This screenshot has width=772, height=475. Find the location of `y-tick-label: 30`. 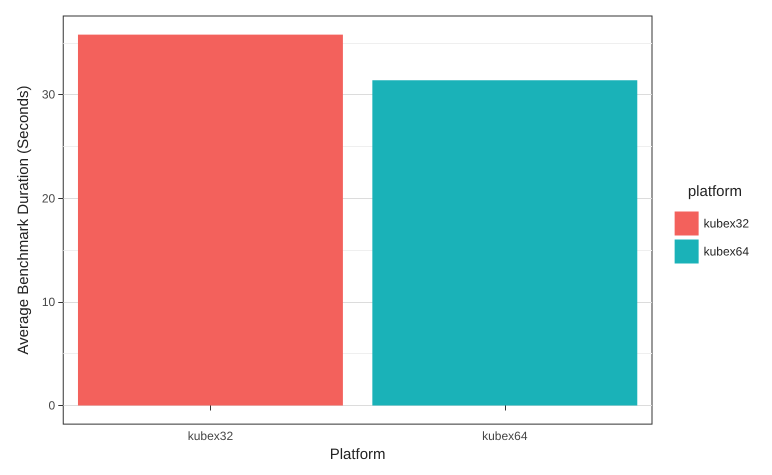

y-tick-label: 30 is located at coordinates (49, 95).